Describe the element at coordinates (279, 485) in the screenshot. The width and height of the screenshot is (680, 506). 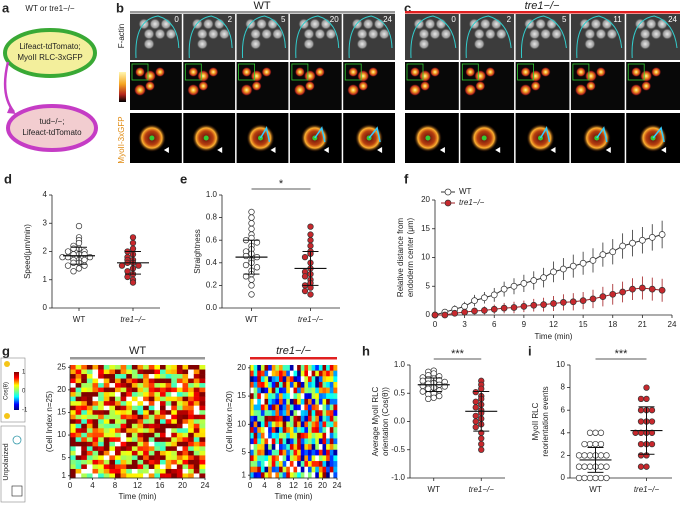
I see `x-tick-label: 8` at that location.